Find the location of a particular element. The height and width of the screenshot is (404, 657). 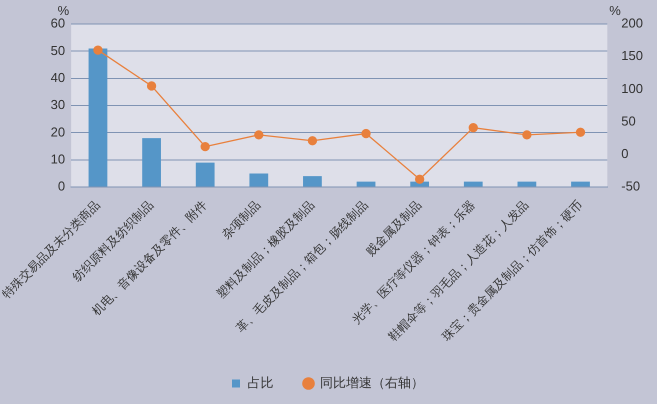

y-tick-label: 60 is located at coordinates (58, 23).